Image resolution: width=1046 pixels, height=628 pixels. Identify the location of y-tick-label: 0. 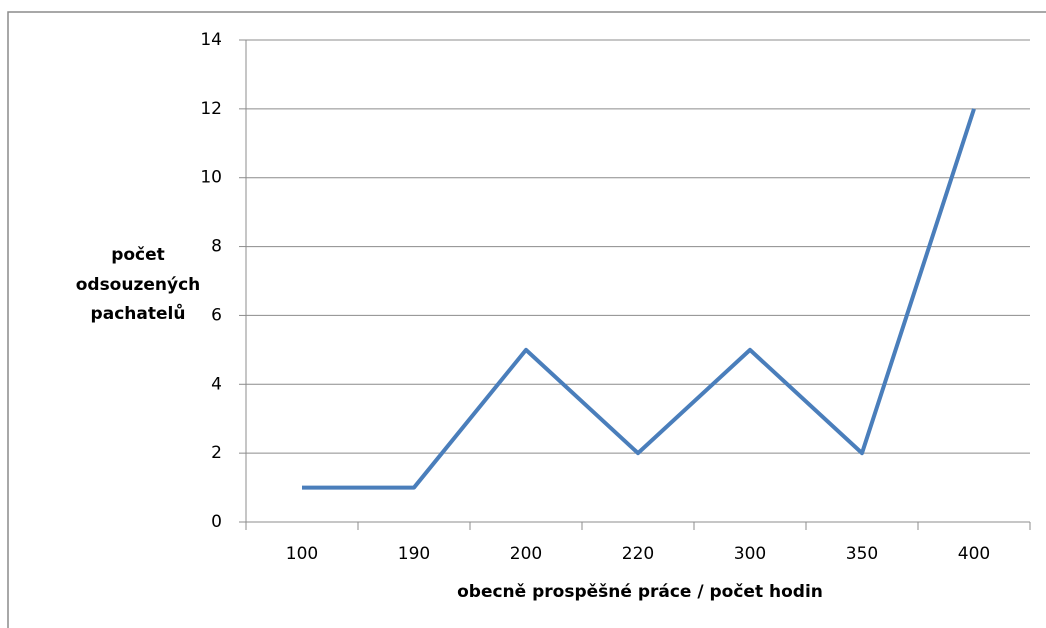
(216, 522).